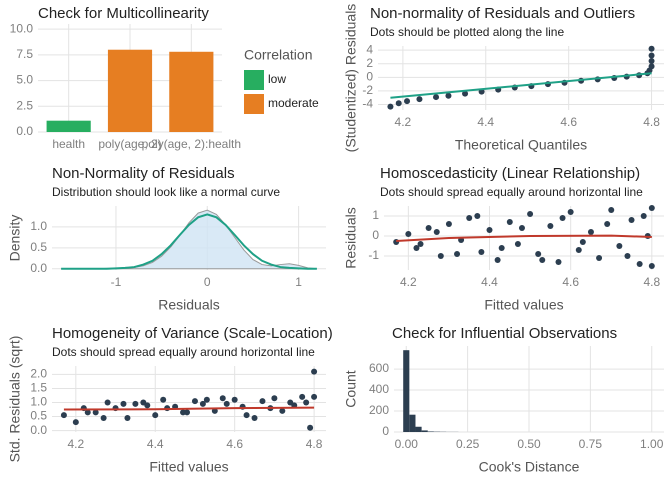 The image size is (672, 480). I want to click on y-tick-label: 1.0, so click(38, 226).